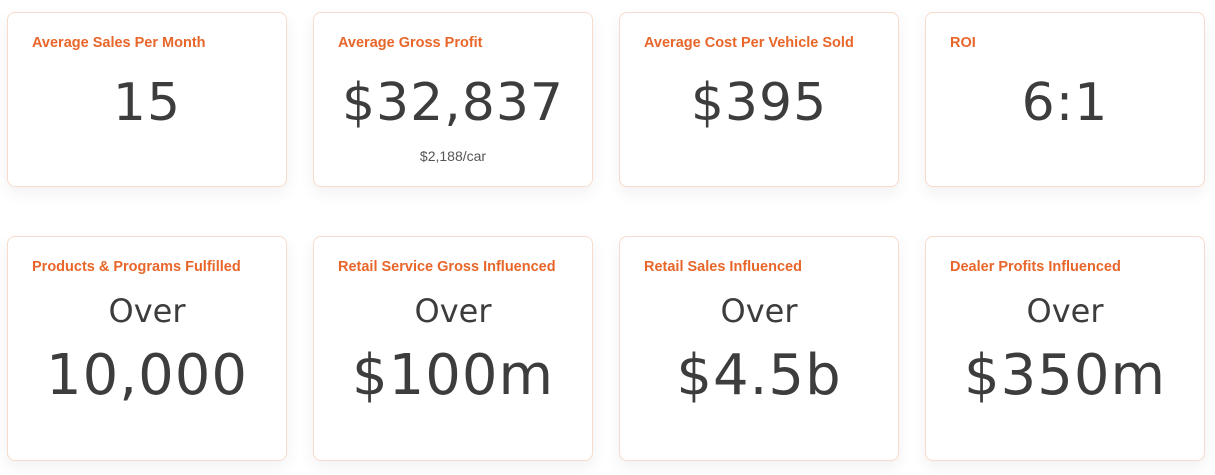 This screenshot has width=1215, height=475. Describe the element at coordinates (963, 43) in the screenshot. I see `stat-label: ROI` at that location.